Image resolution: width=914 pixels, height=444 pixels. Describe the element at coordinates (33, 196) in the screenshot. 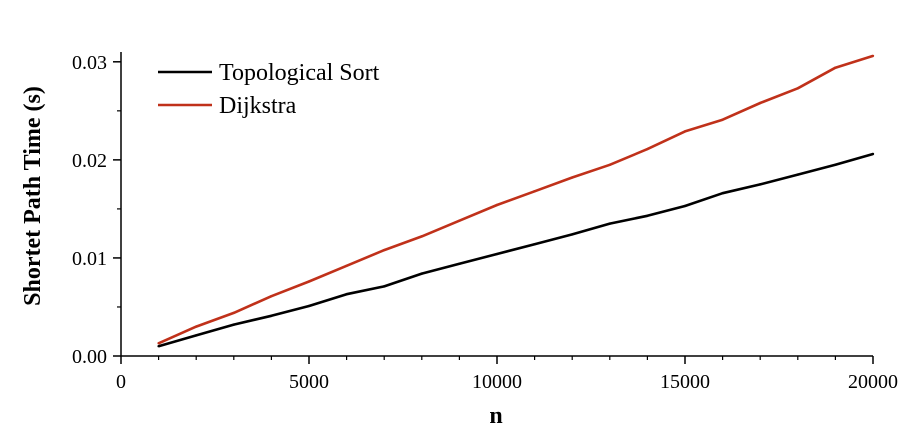

I see `y-axis-title: Shortet Path Time (s)` at that location.